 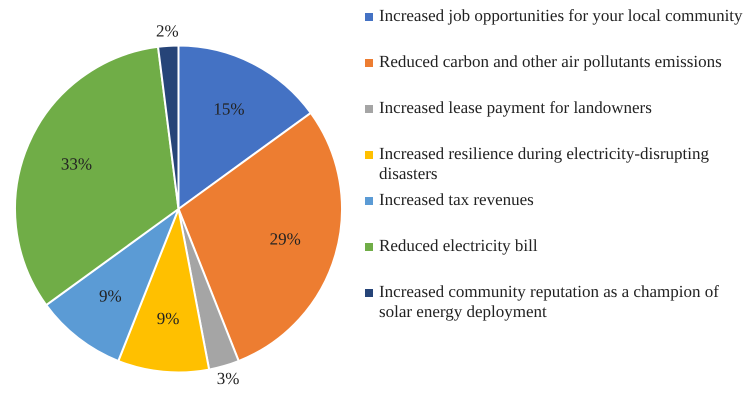 I want to click on data-label: 33%, so click(x=76, y=164).